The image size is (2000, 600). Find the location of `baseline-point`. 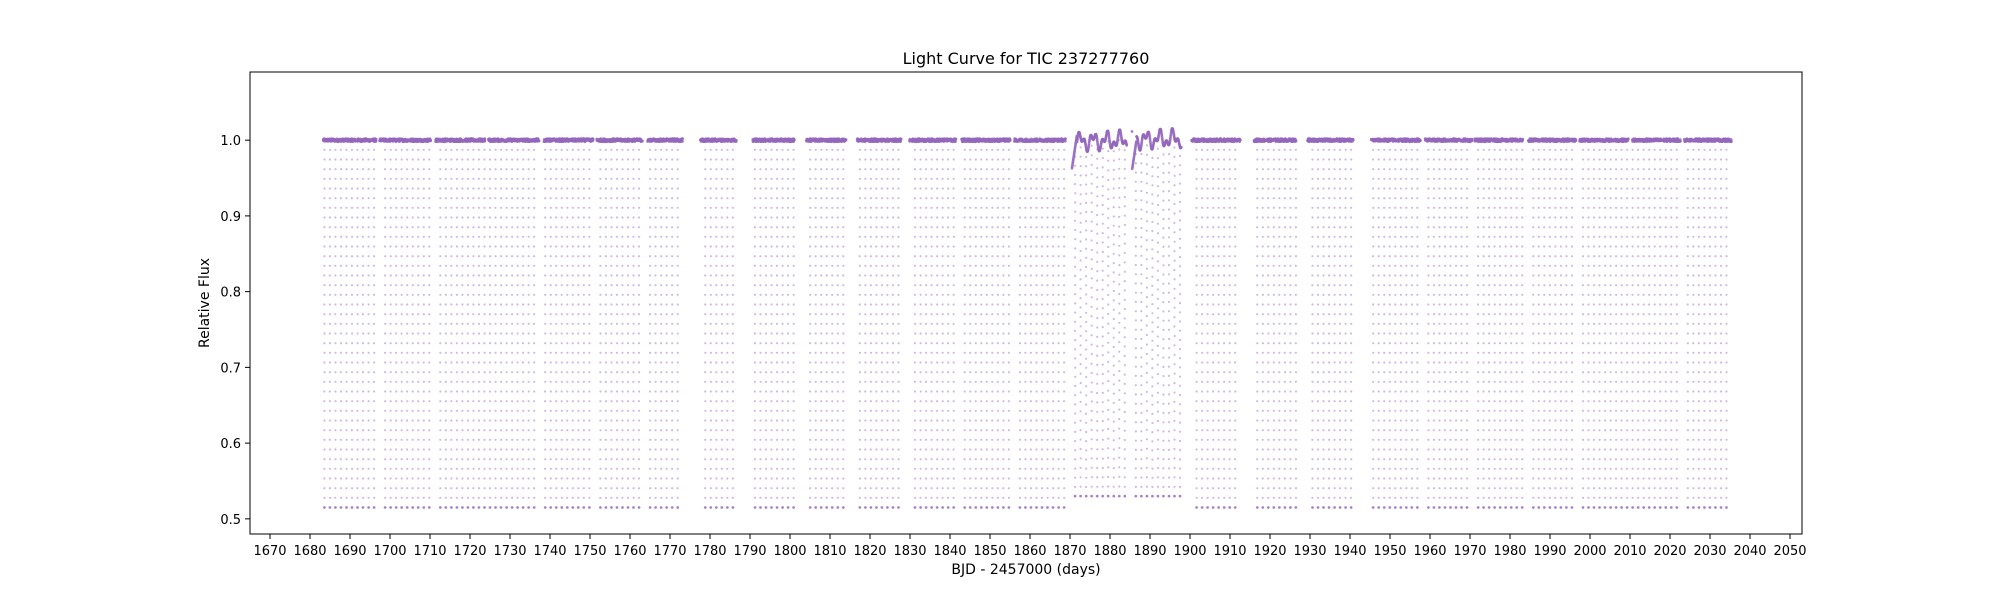

baseline-point is located at coordinates (642, 141).